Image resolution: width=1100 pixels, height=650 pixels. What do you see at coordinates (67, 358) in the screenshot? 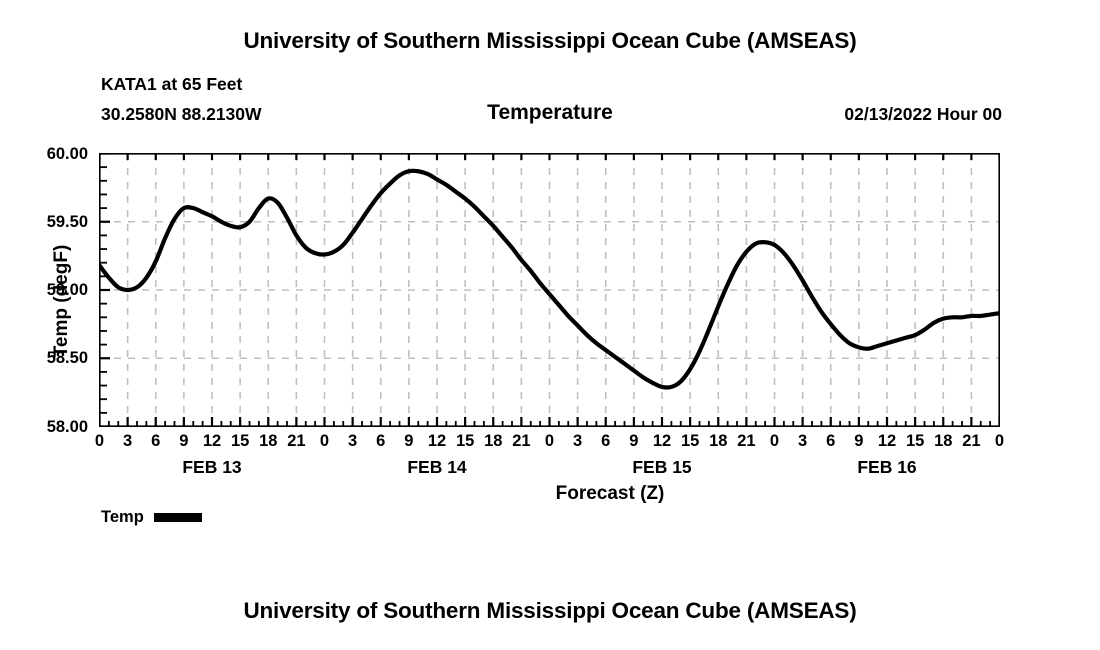
I see `y-tick-label: 58.50` at bounding box center [67, 358].